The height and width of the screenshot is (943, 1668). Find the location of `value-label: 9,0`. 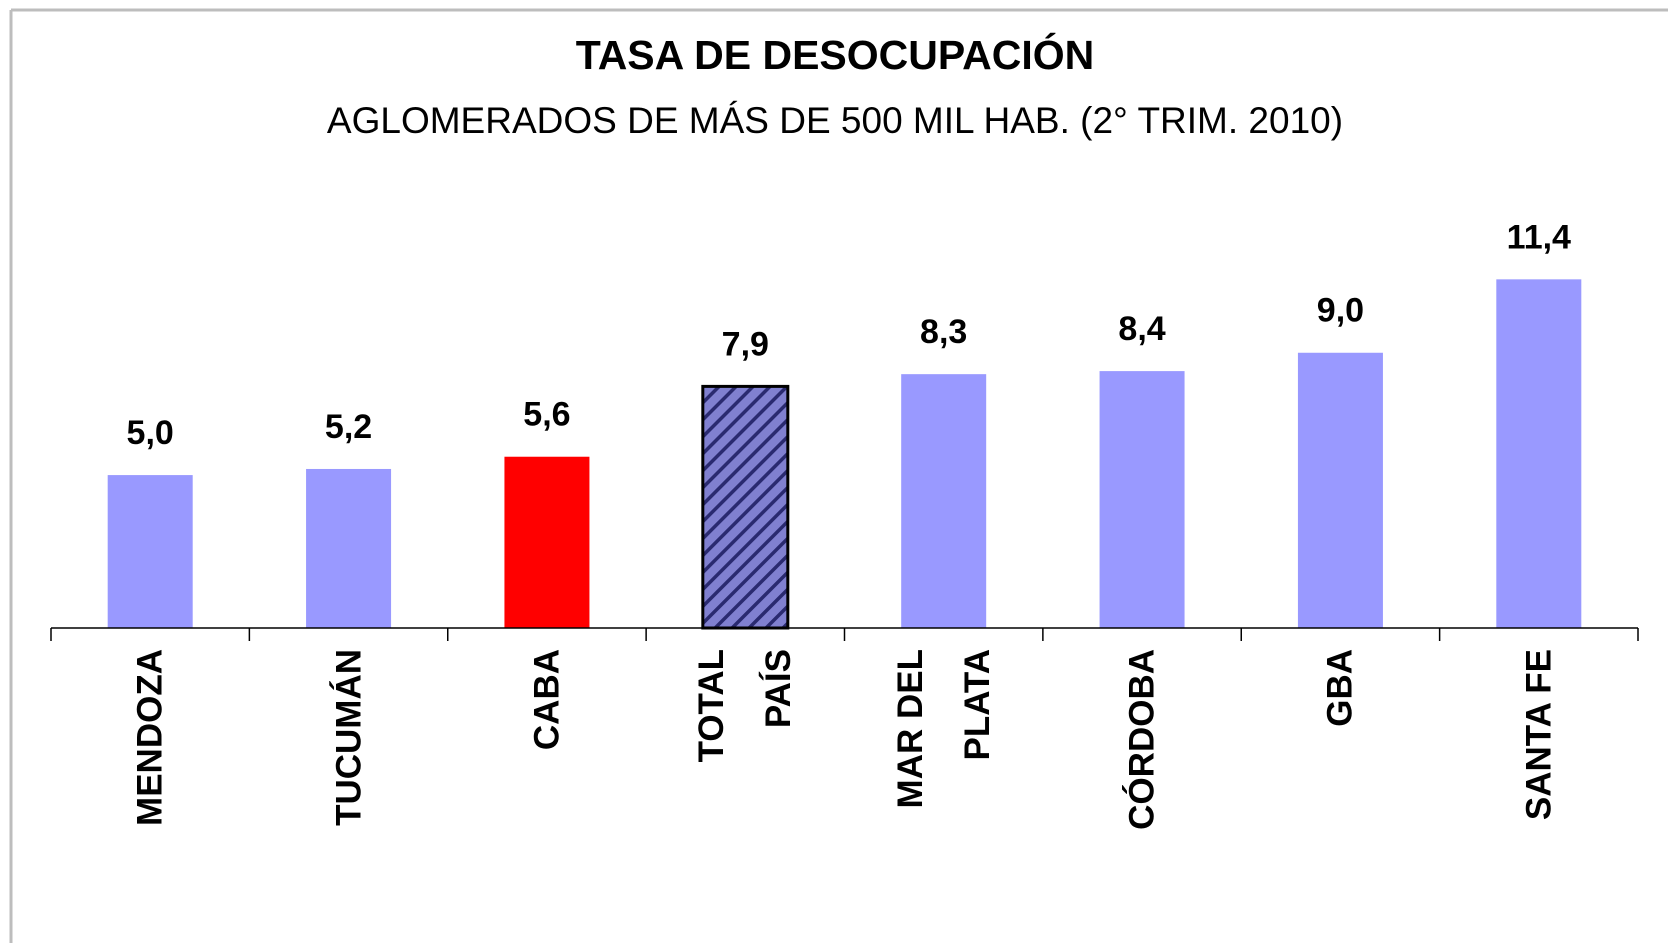

value-label: 9,0 is located at coordinates (1340, 311).